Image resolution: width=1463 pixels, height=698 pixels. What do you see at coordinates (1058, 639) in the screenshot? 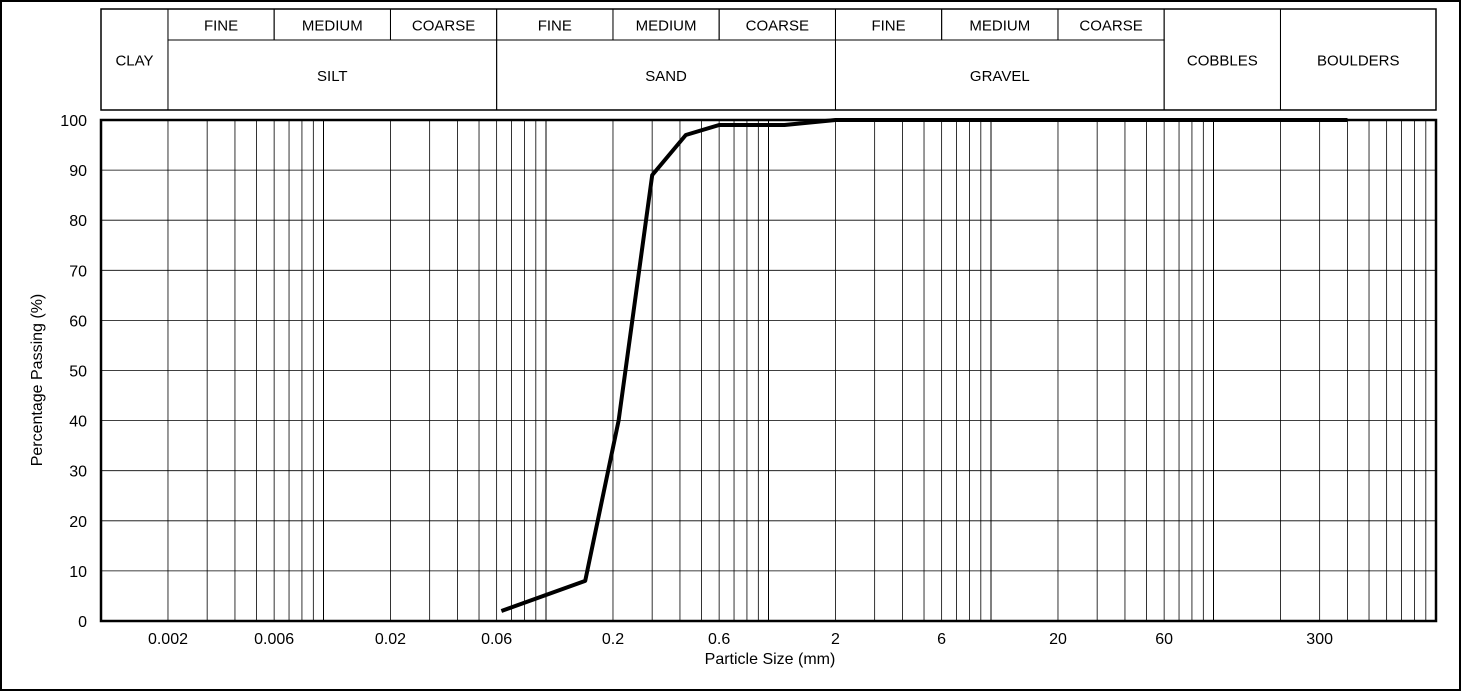
I see `x-tick-label: 20` at bounding box center [1058, 639].